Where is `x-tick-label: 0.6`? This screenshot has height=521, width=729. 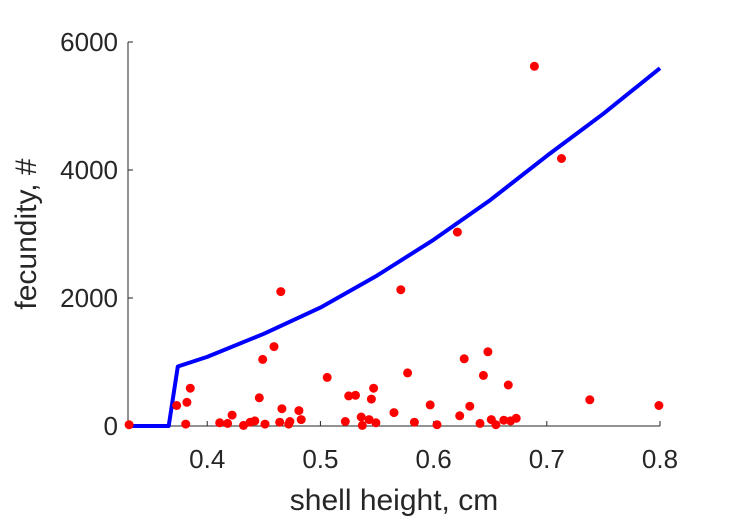
x-tick-label: 0.6 is located at coordinates (434, 459).